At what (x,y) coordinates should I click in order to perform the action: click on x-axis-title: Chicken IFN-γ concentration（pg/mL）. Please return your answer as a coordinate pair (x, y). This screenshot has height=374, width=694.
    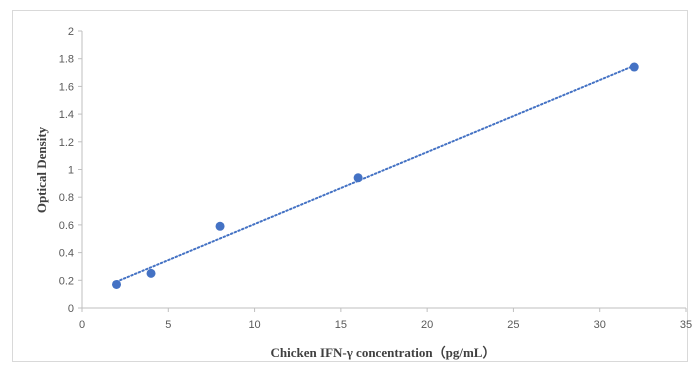
    Looking at the image, I should click on (383, 352).